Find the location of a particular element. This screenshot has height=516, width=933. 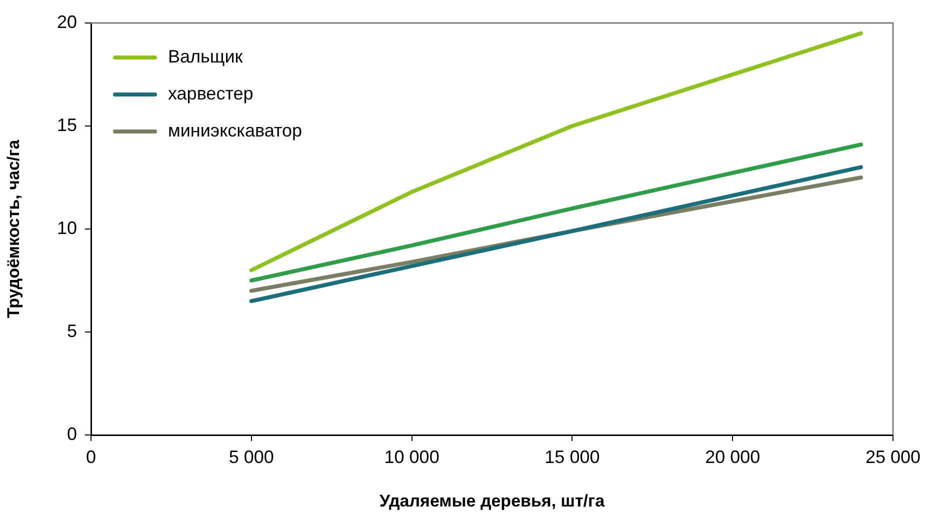

x-tick-label: 20 000 is located at coordinates (732, 456).